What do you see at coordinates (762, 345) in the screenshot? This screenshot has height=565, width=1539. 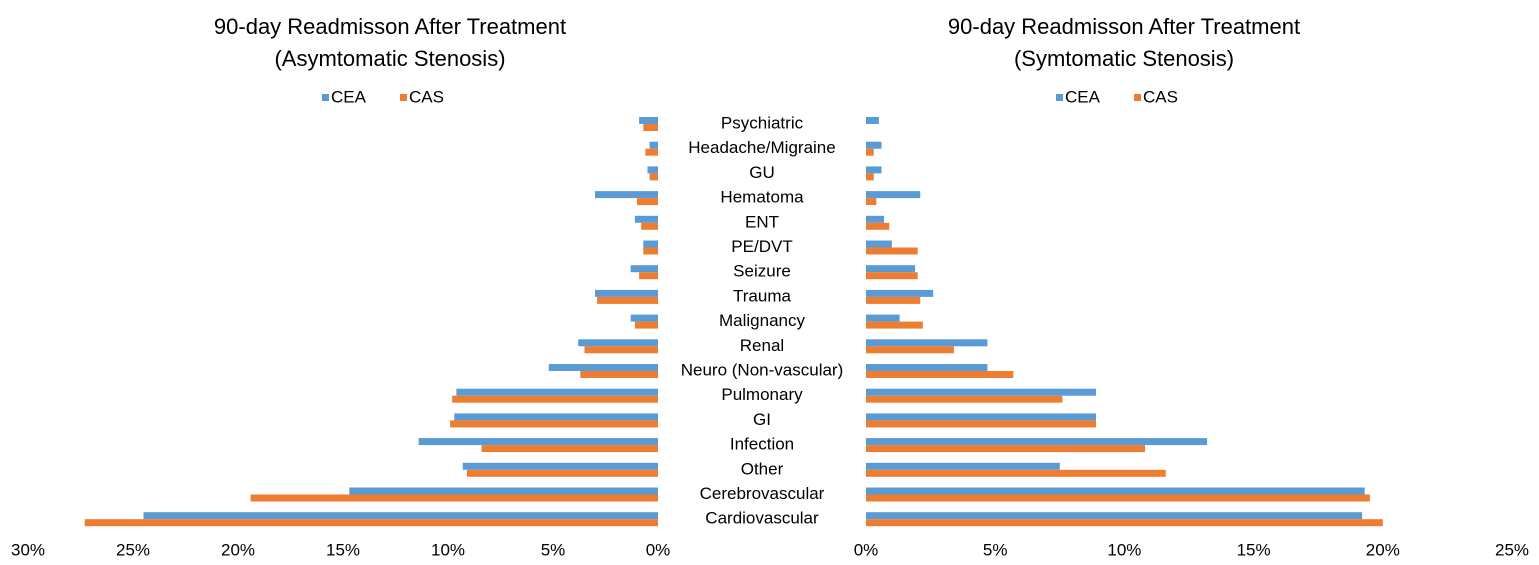 I see `category-label: Renal` at bounding box center [762, 345].